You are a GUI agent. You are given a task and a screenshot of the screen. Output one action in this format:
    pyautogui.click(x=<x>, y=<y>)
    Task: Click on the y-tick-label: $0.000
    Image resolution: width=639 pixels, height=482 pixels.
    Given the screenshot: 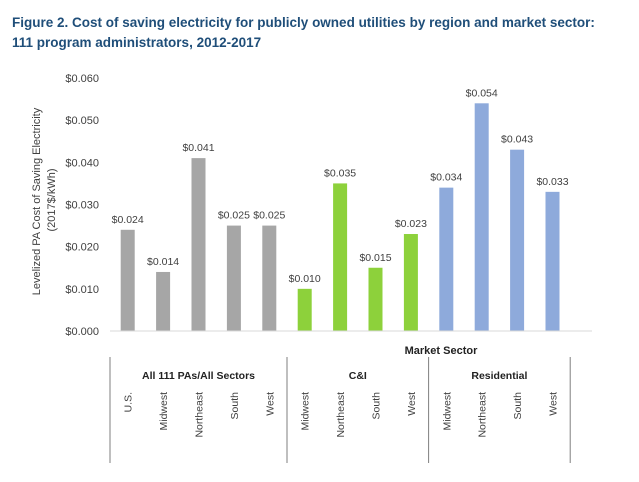 What is the action you would take?
    pyautogui.click(x=82, y=332)
    